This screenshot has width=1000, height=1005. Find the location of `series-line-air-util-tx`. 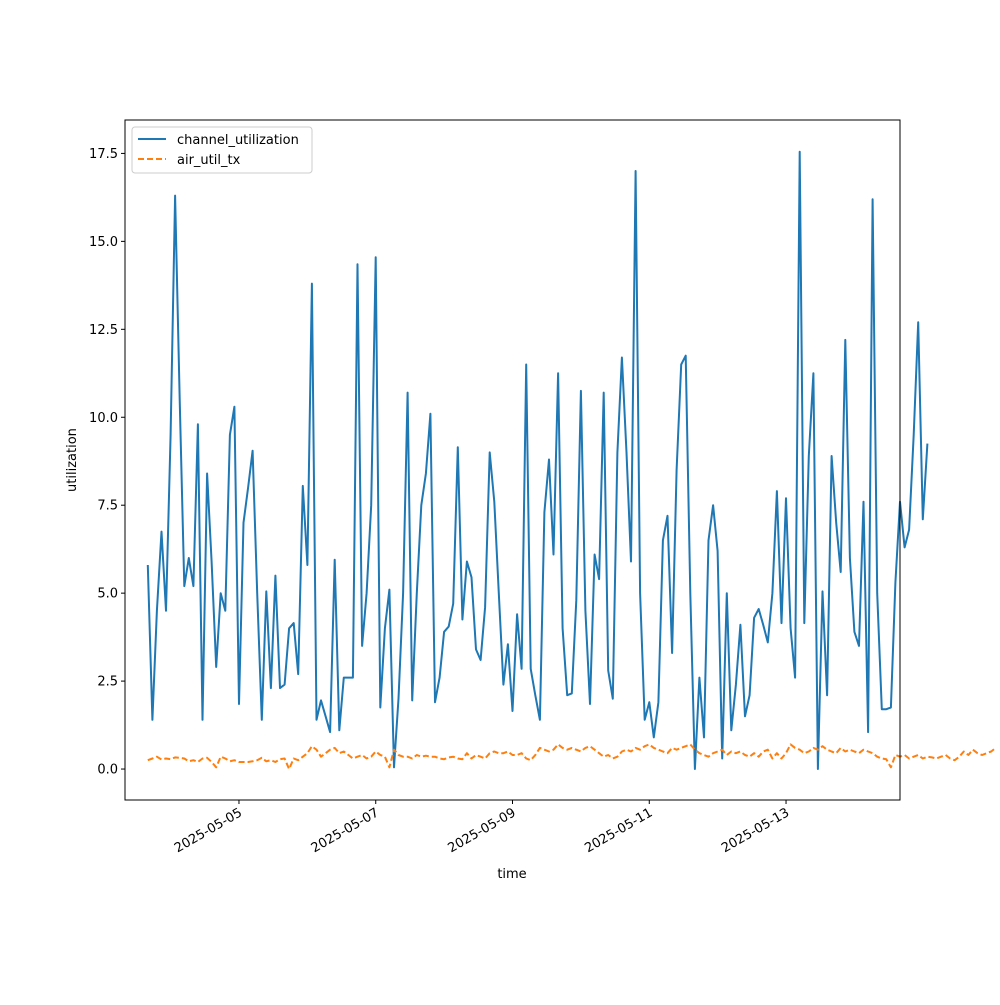

series-line-air-util-tx is located at coordinates (572, 756).